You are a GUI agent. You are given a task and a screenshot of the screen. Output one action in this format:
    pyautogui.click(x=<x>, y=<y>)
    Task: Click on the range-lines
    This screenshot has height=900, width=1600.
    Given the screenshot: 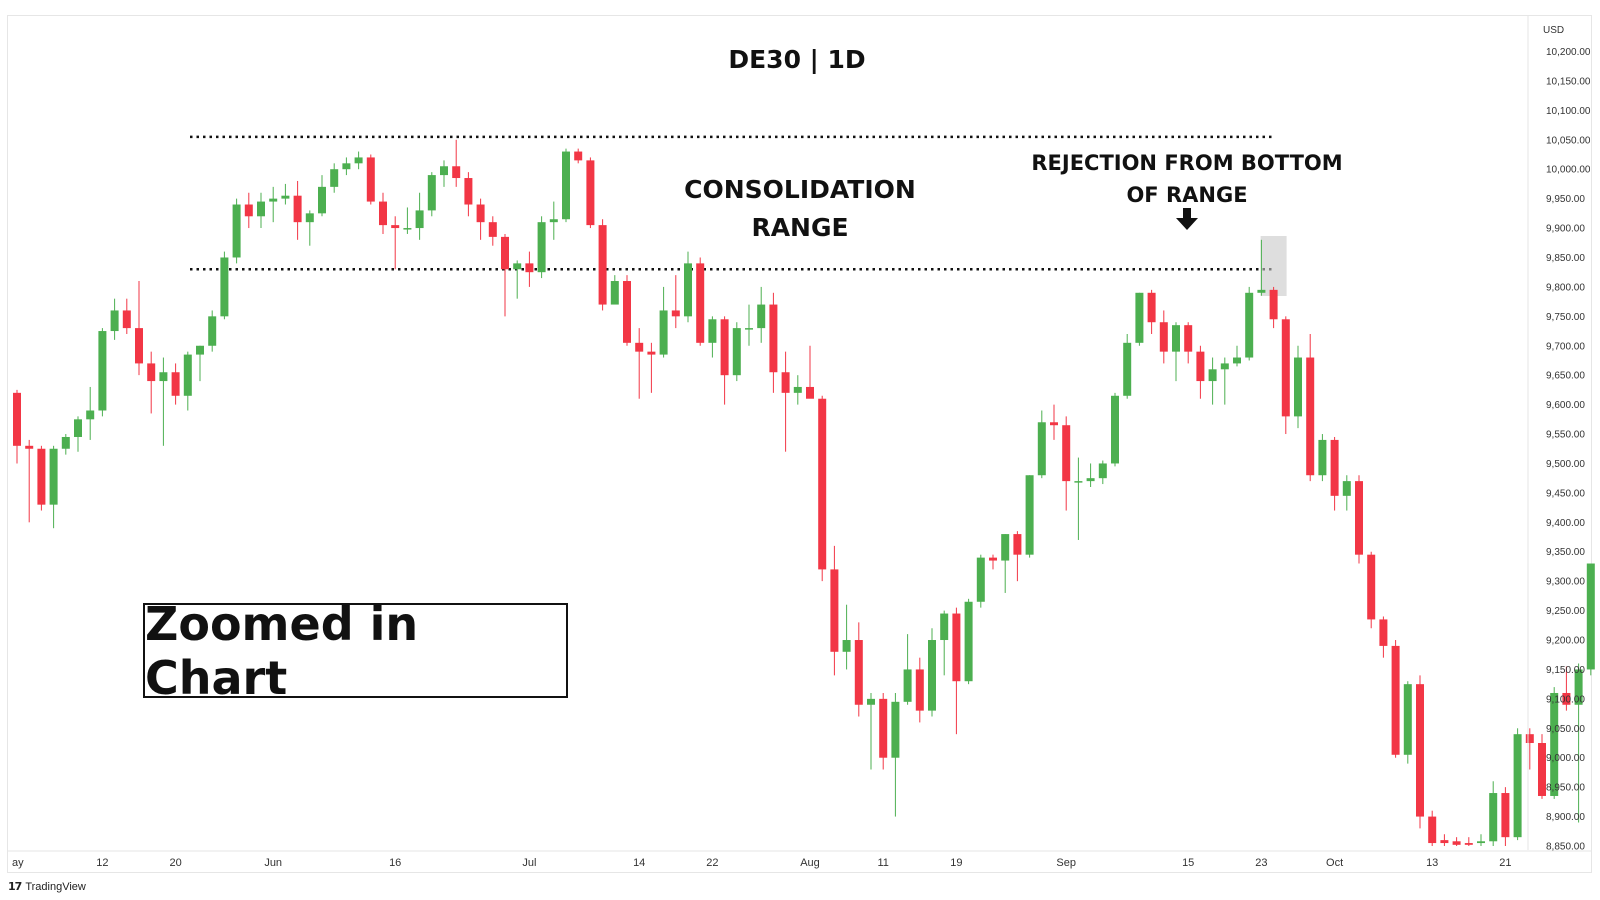 What is the action you would take?
    pyautogui.click(x=731, y=203)
    